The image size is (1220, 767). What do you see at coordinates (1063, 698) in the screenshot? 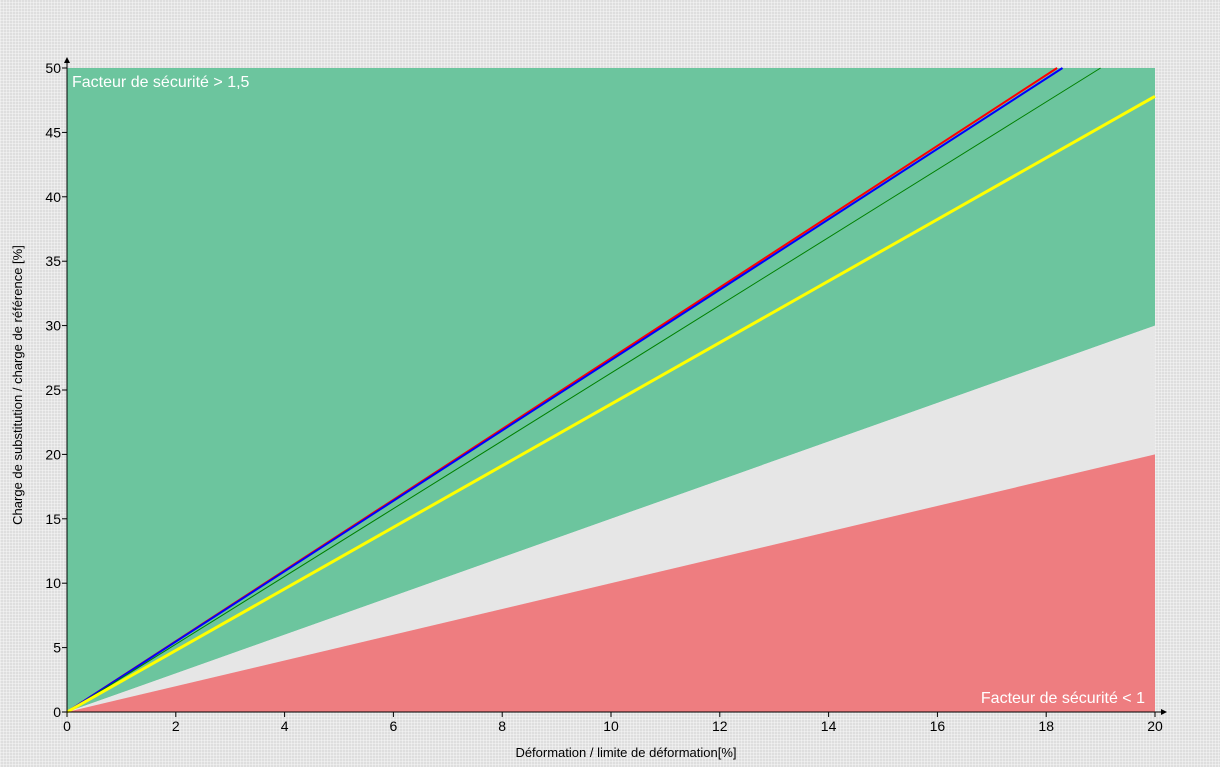
I see `zone-label-unsafe: Facteur de sécurité < 1` at bounding box center [1063, 698].